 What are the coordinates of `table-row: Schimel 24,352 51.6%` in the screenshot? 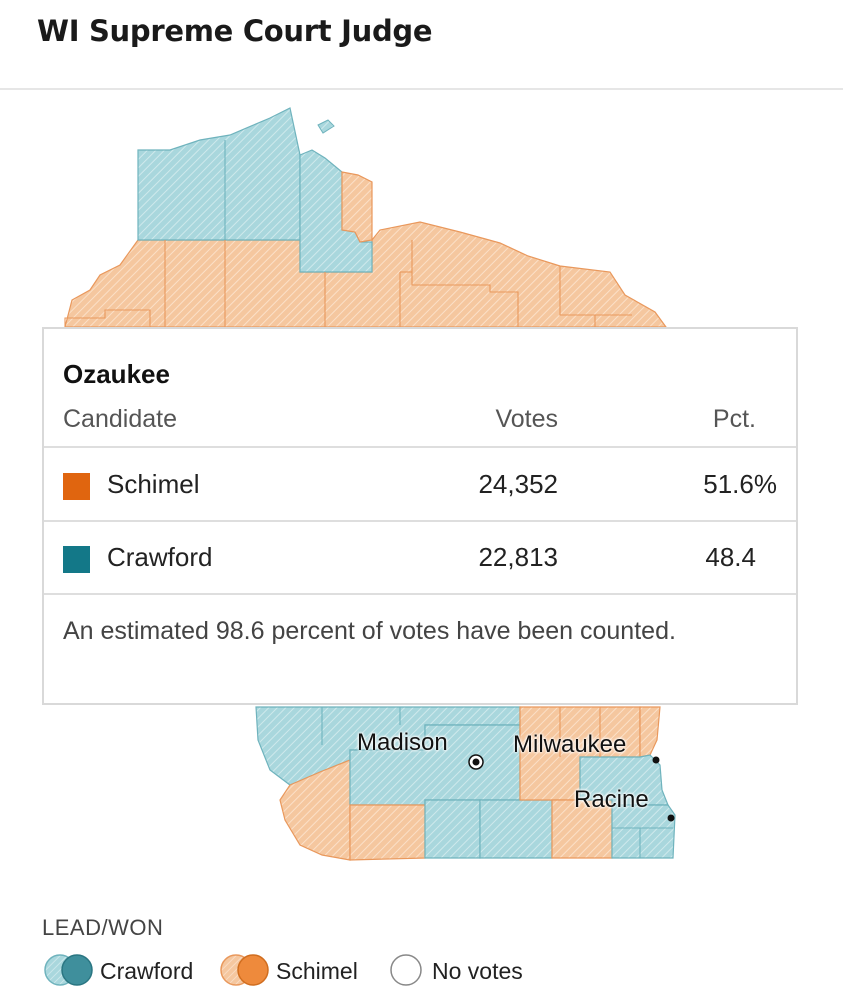 It's located at (420, 486).